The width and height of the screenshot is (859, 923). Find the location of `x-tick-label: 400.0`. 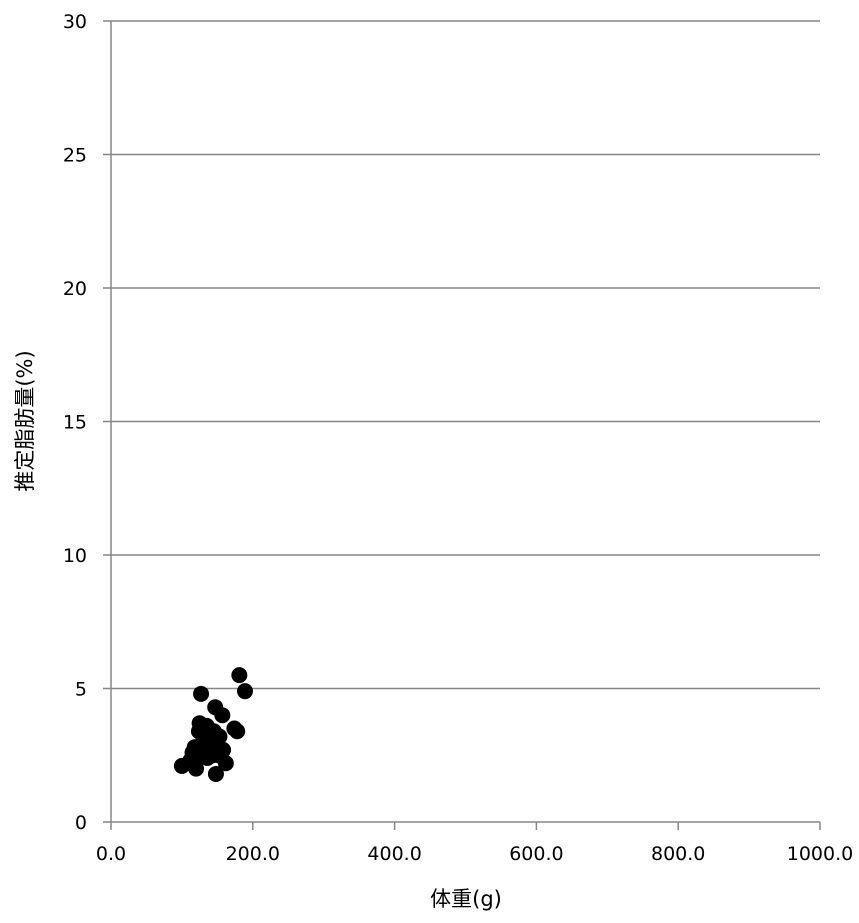

x-tick-label: 400.0 is located at coordinates (394, 854).